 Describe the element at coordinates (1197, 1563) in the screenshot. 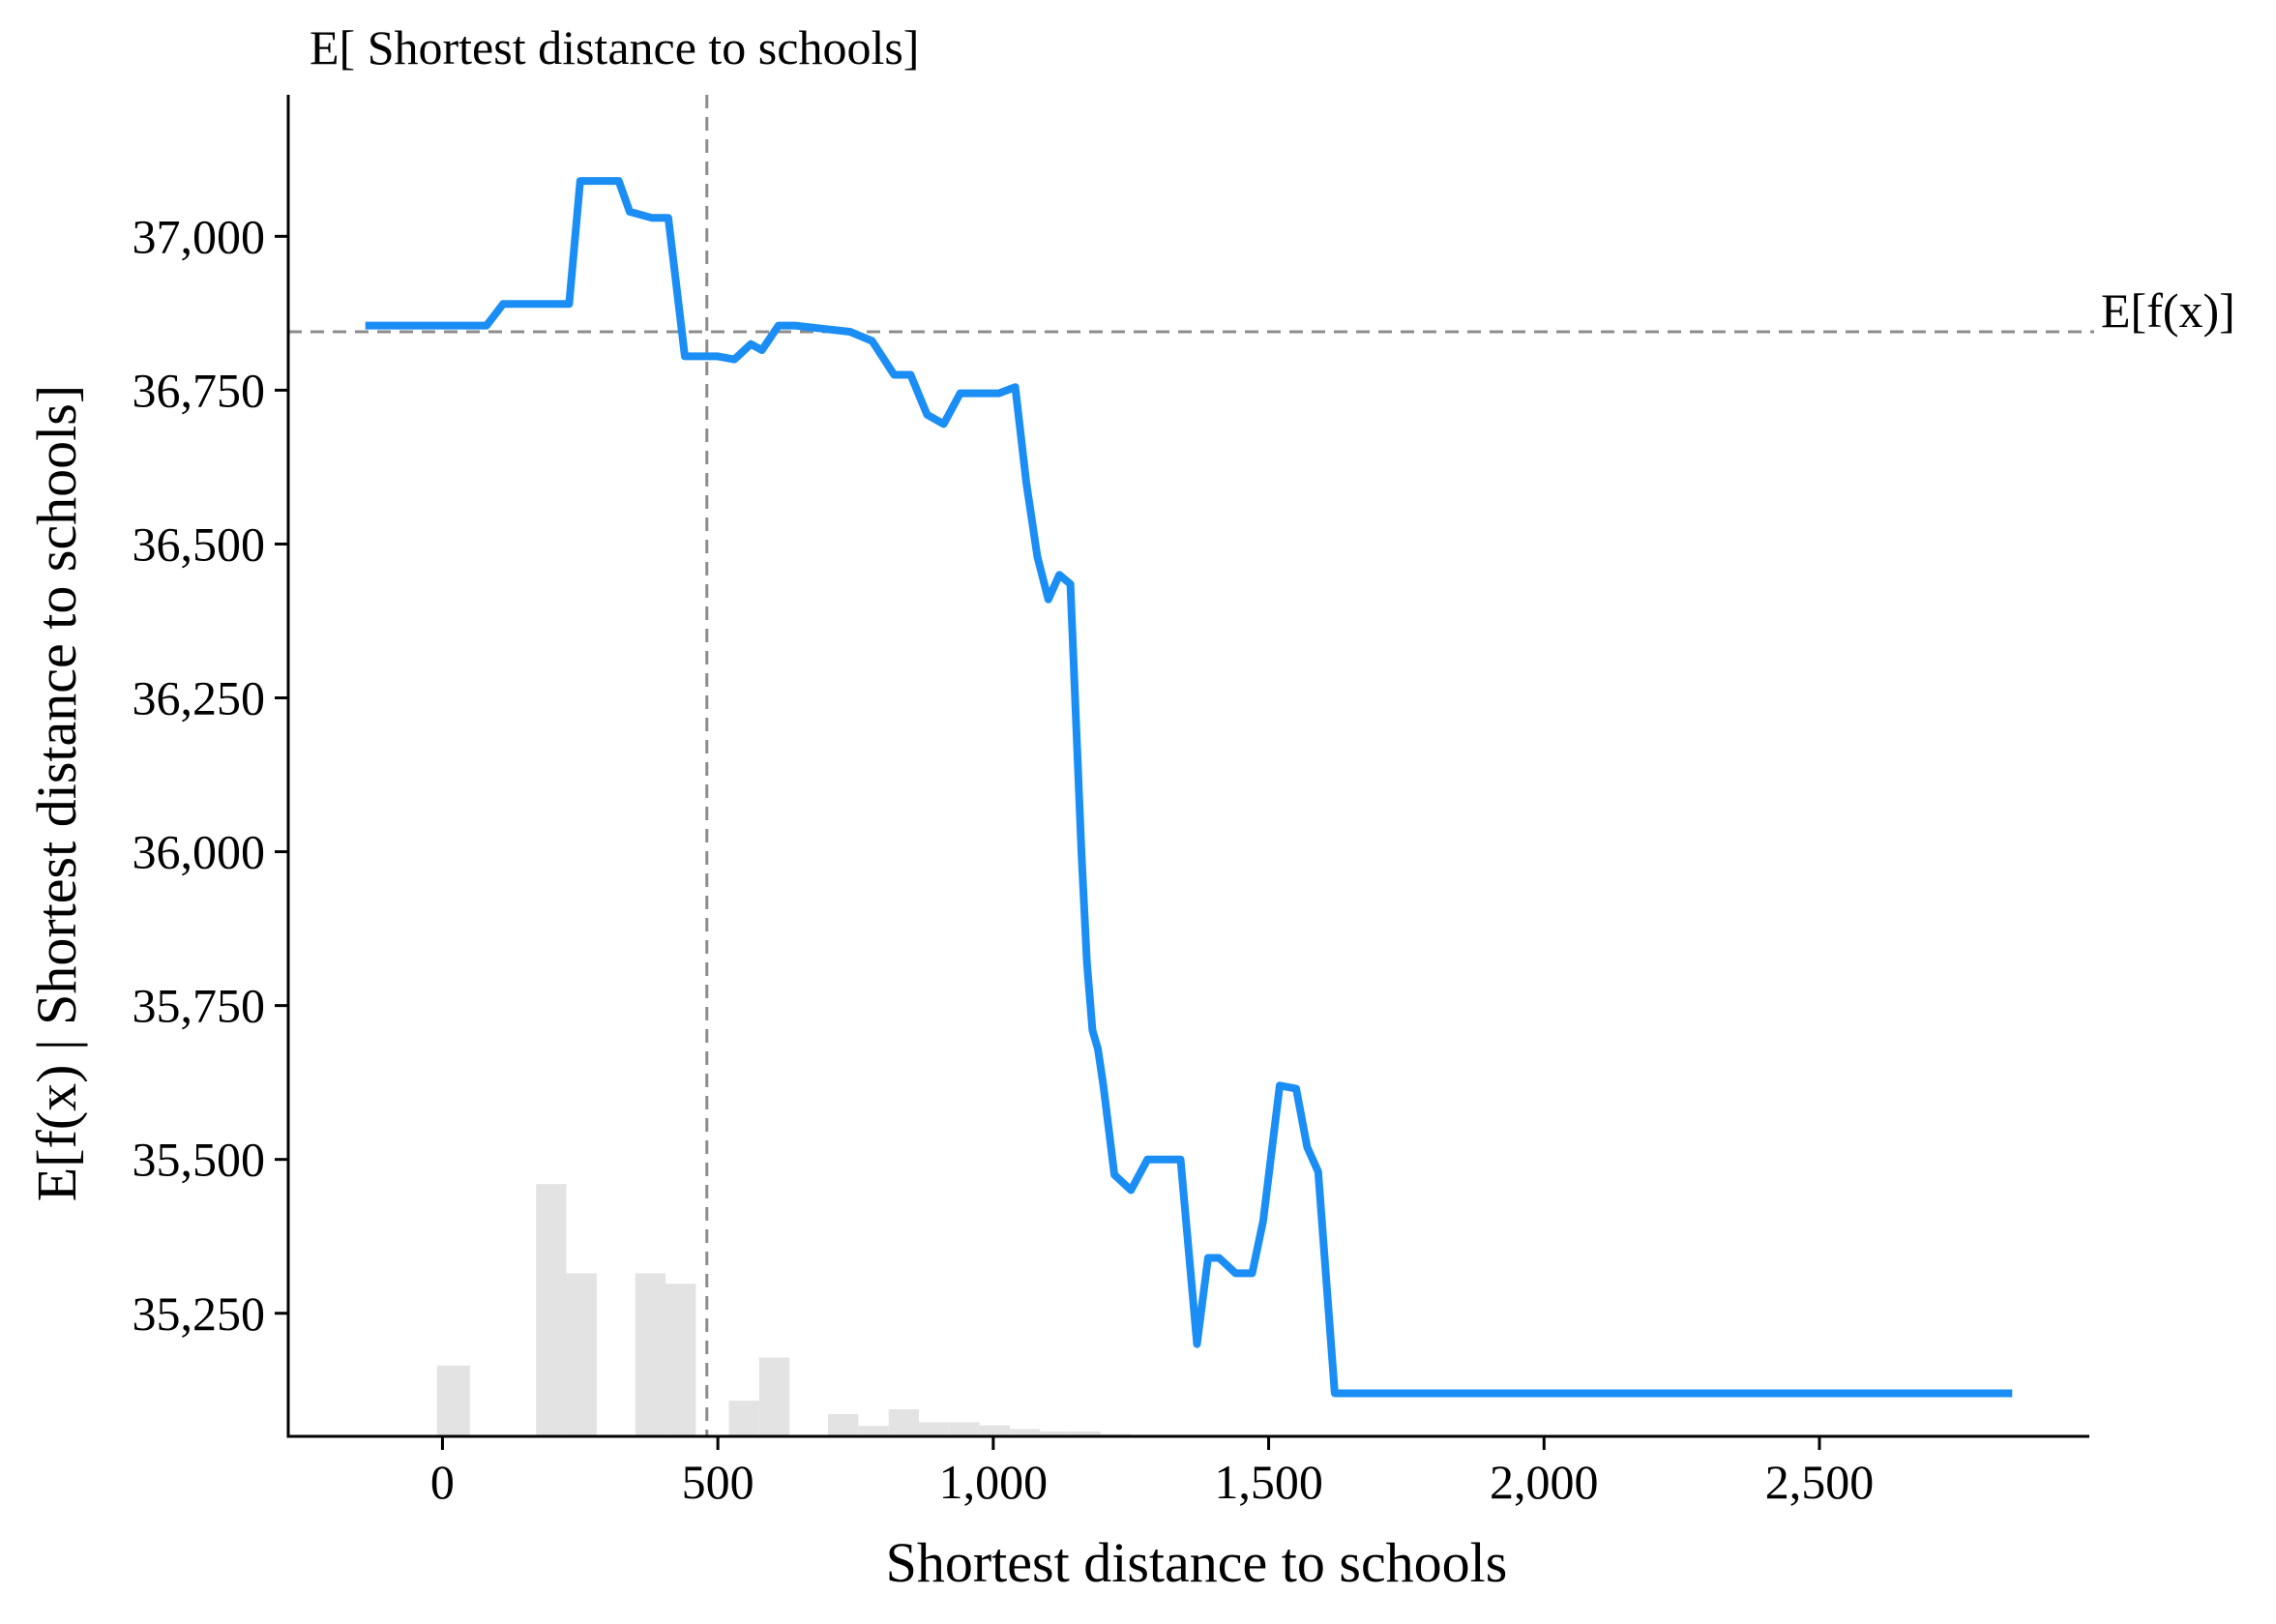

I see `x-axis-title: Shortest distance to schools` at that location.